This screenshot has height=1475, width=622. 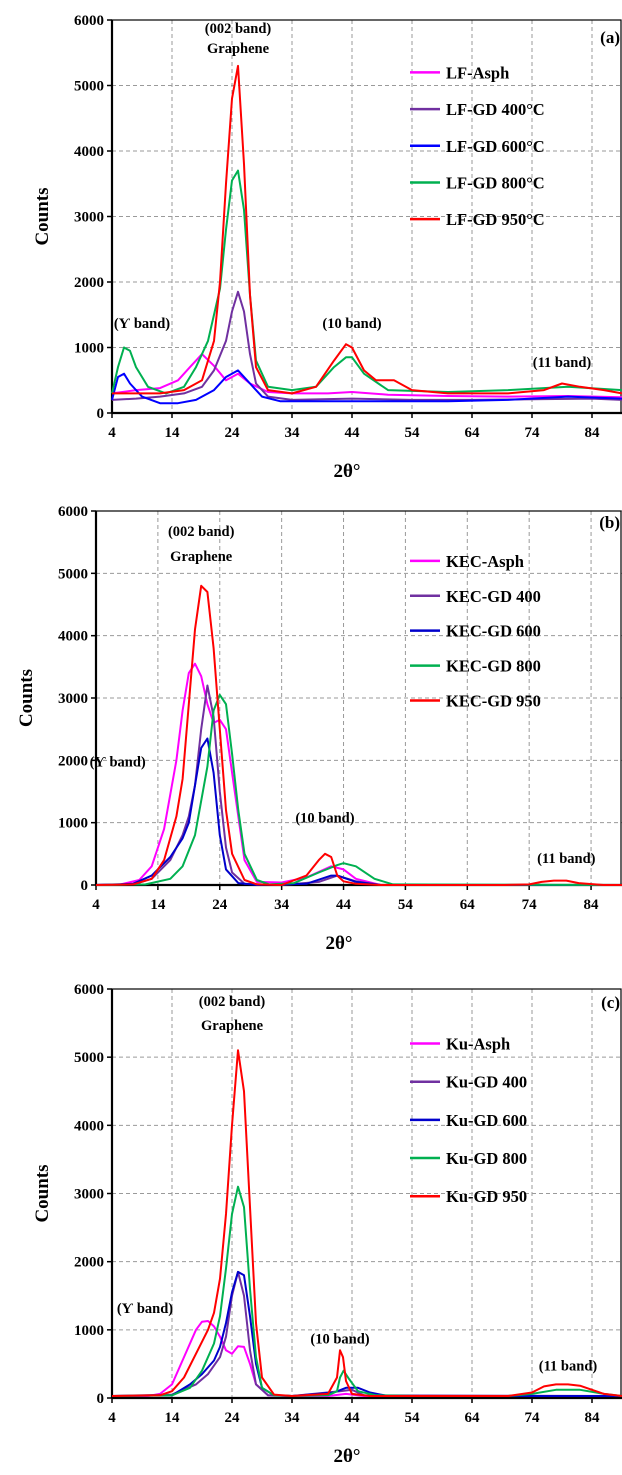 What do you see at coordinates (610, 1002) in the screenshot?
I see `panel-label: (c)` at bounding box center [610, 1002].